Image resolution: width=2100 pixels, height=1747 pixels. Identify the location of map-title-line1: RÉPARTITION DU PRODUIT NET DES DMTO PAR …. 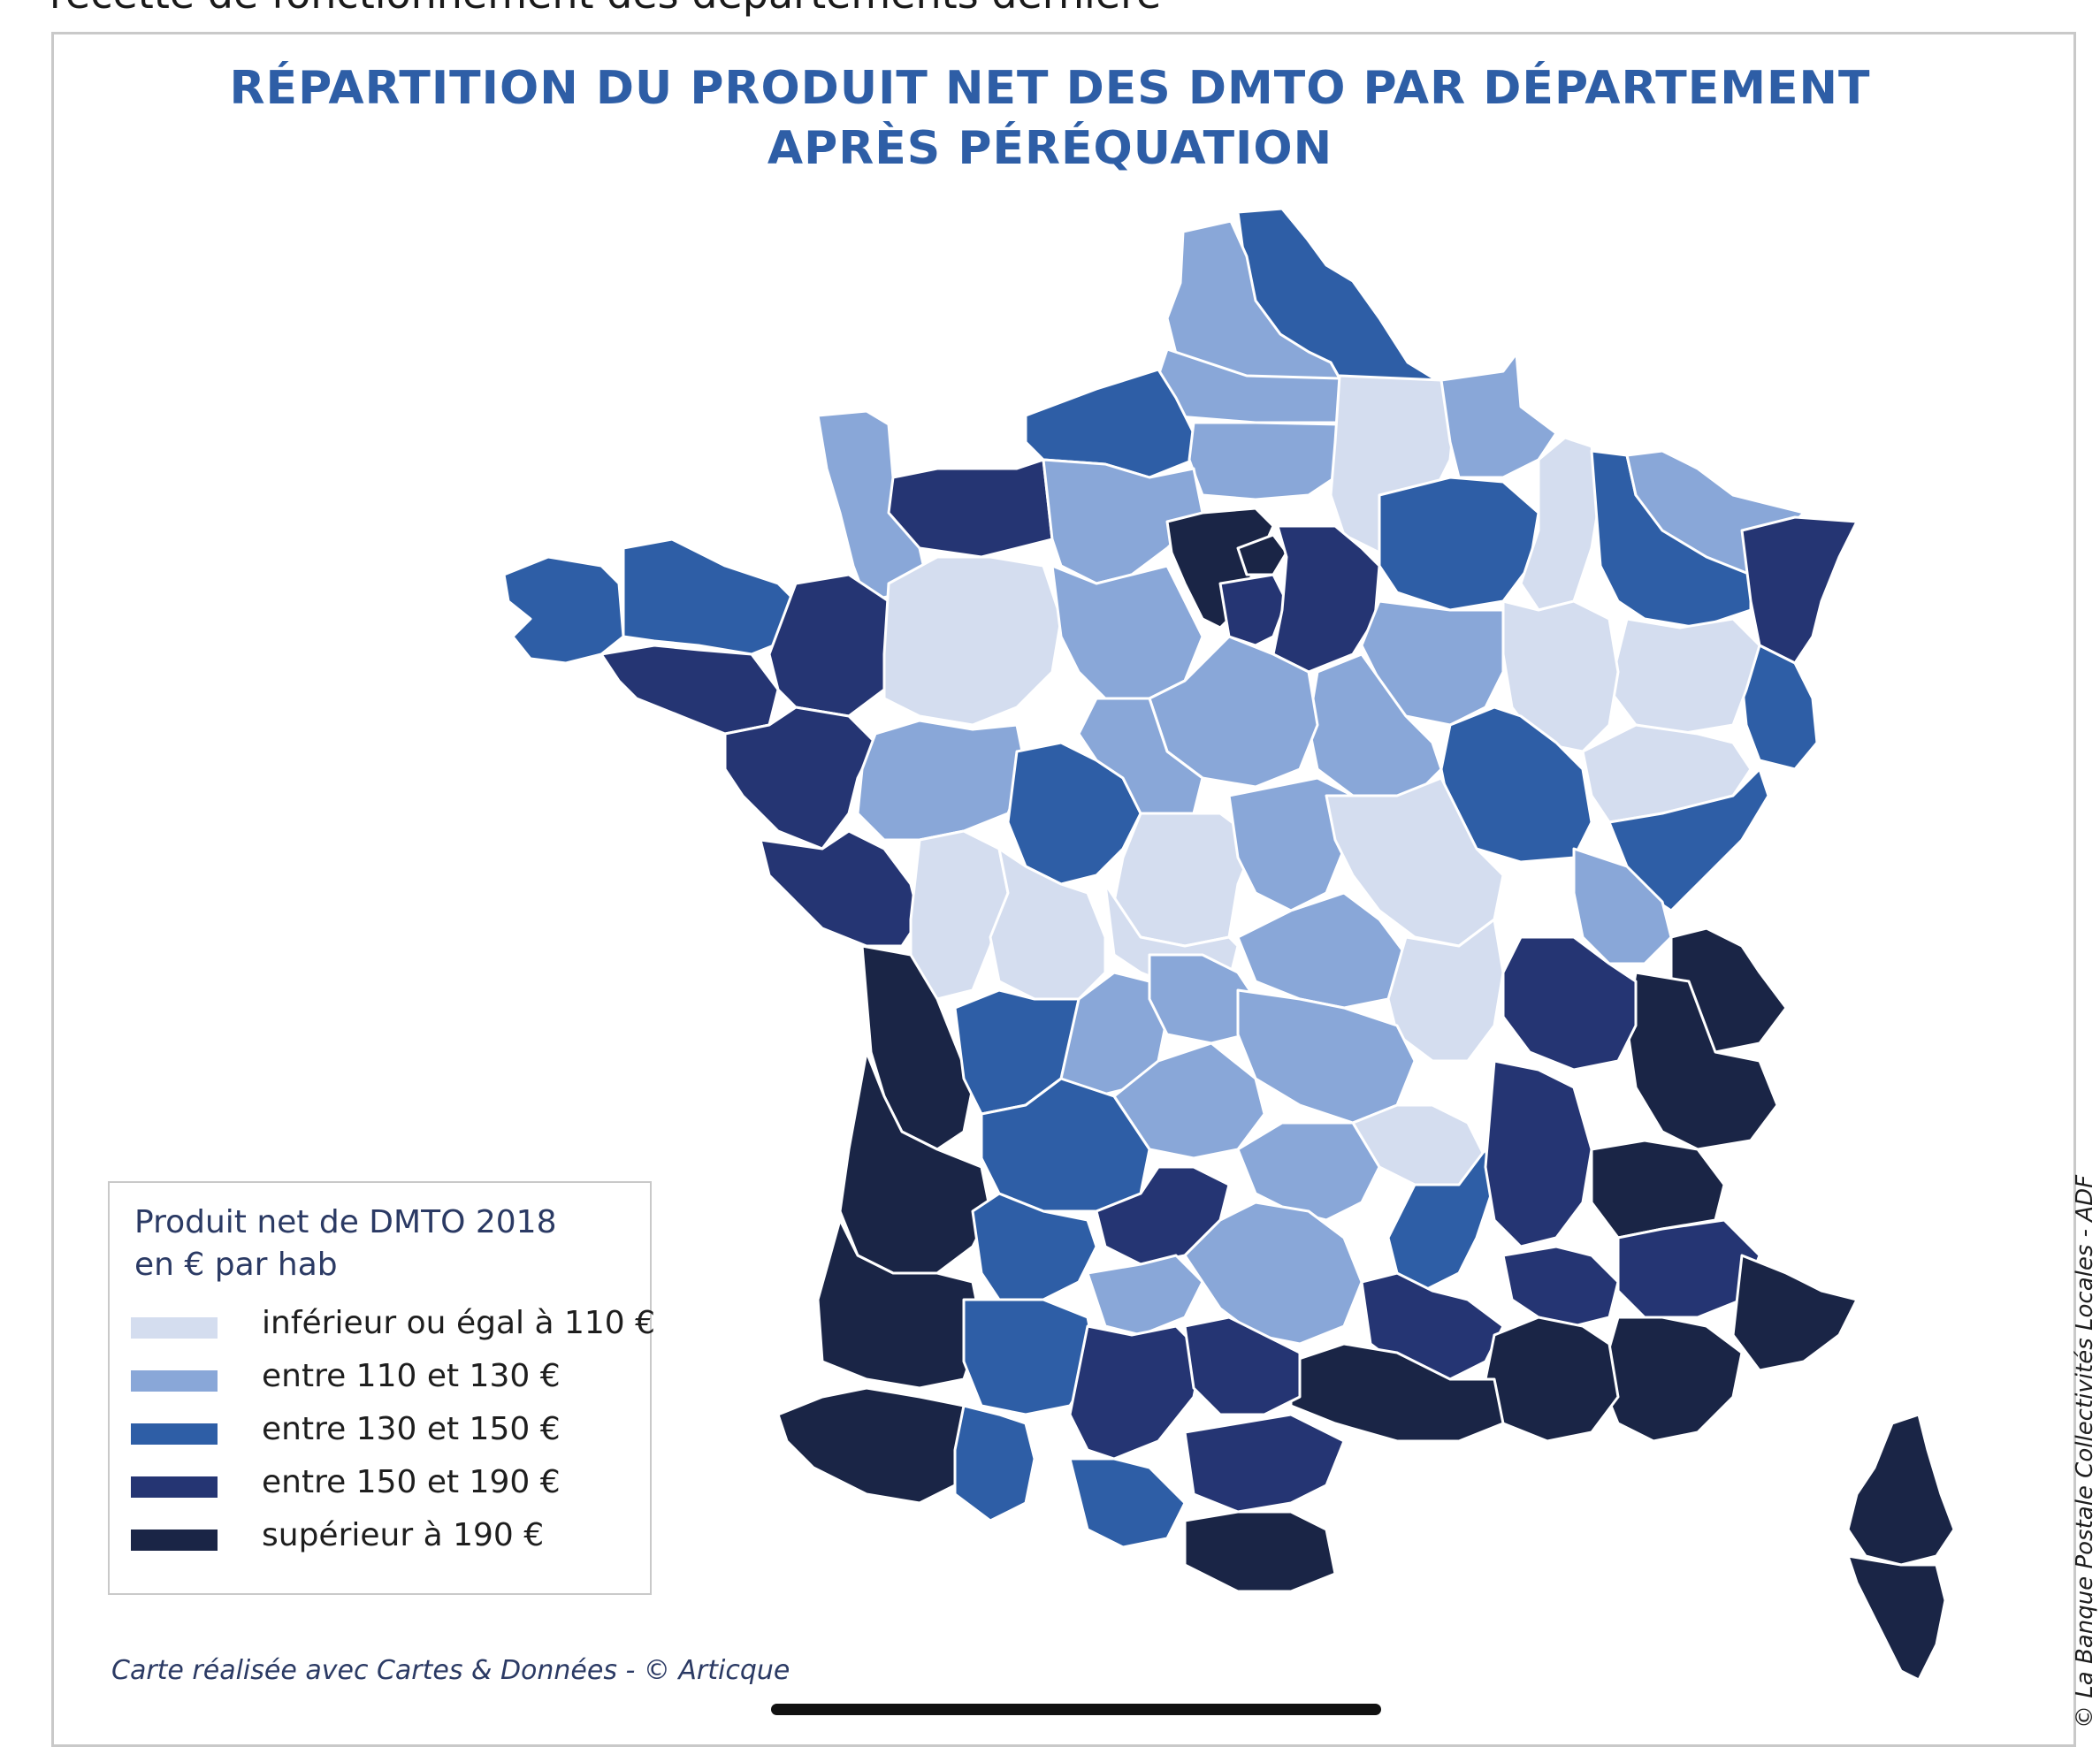
(1050, 89).